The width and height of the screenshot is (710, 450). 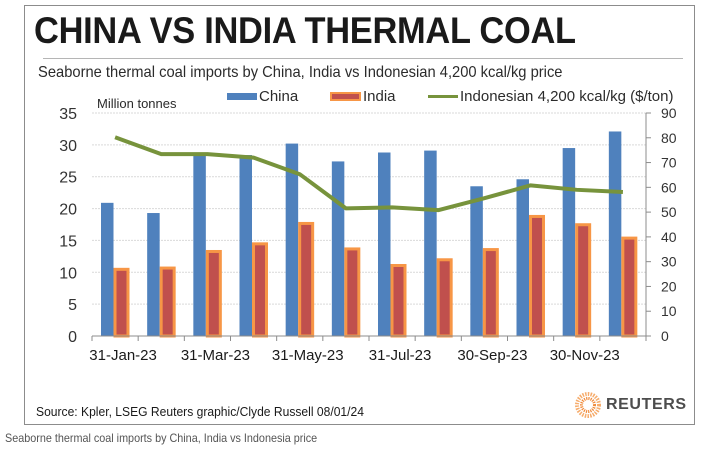 What do you see at coordinates (669, 163) in the screenshot?
I see `y2-tick-label: 70` at bounding box center [669, 163].